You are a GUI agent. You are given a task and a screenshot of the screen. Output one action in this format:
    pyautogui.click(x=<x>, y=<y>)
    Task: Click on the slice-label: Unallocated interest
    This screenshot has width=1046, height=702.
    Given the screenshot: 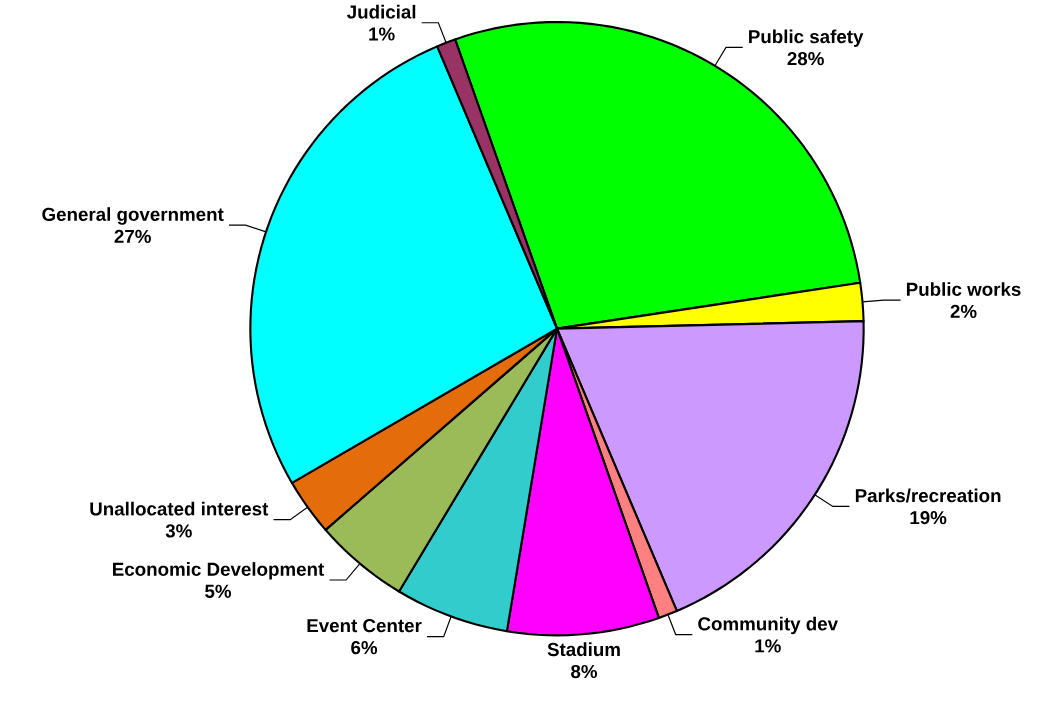 What is the action you would take?
    pyautogui.click(x=179, y=508)
    